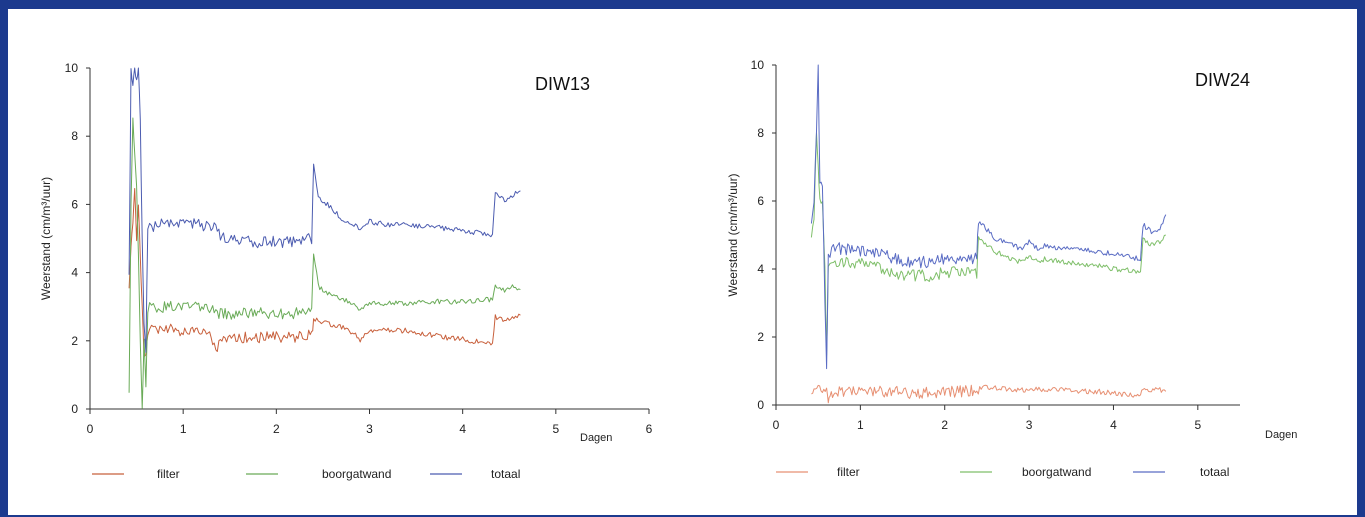  What do you see at coordinates (562, 84) in the screenshot?
I see `plot-title: DIW13` at bounding box center [562, 84].